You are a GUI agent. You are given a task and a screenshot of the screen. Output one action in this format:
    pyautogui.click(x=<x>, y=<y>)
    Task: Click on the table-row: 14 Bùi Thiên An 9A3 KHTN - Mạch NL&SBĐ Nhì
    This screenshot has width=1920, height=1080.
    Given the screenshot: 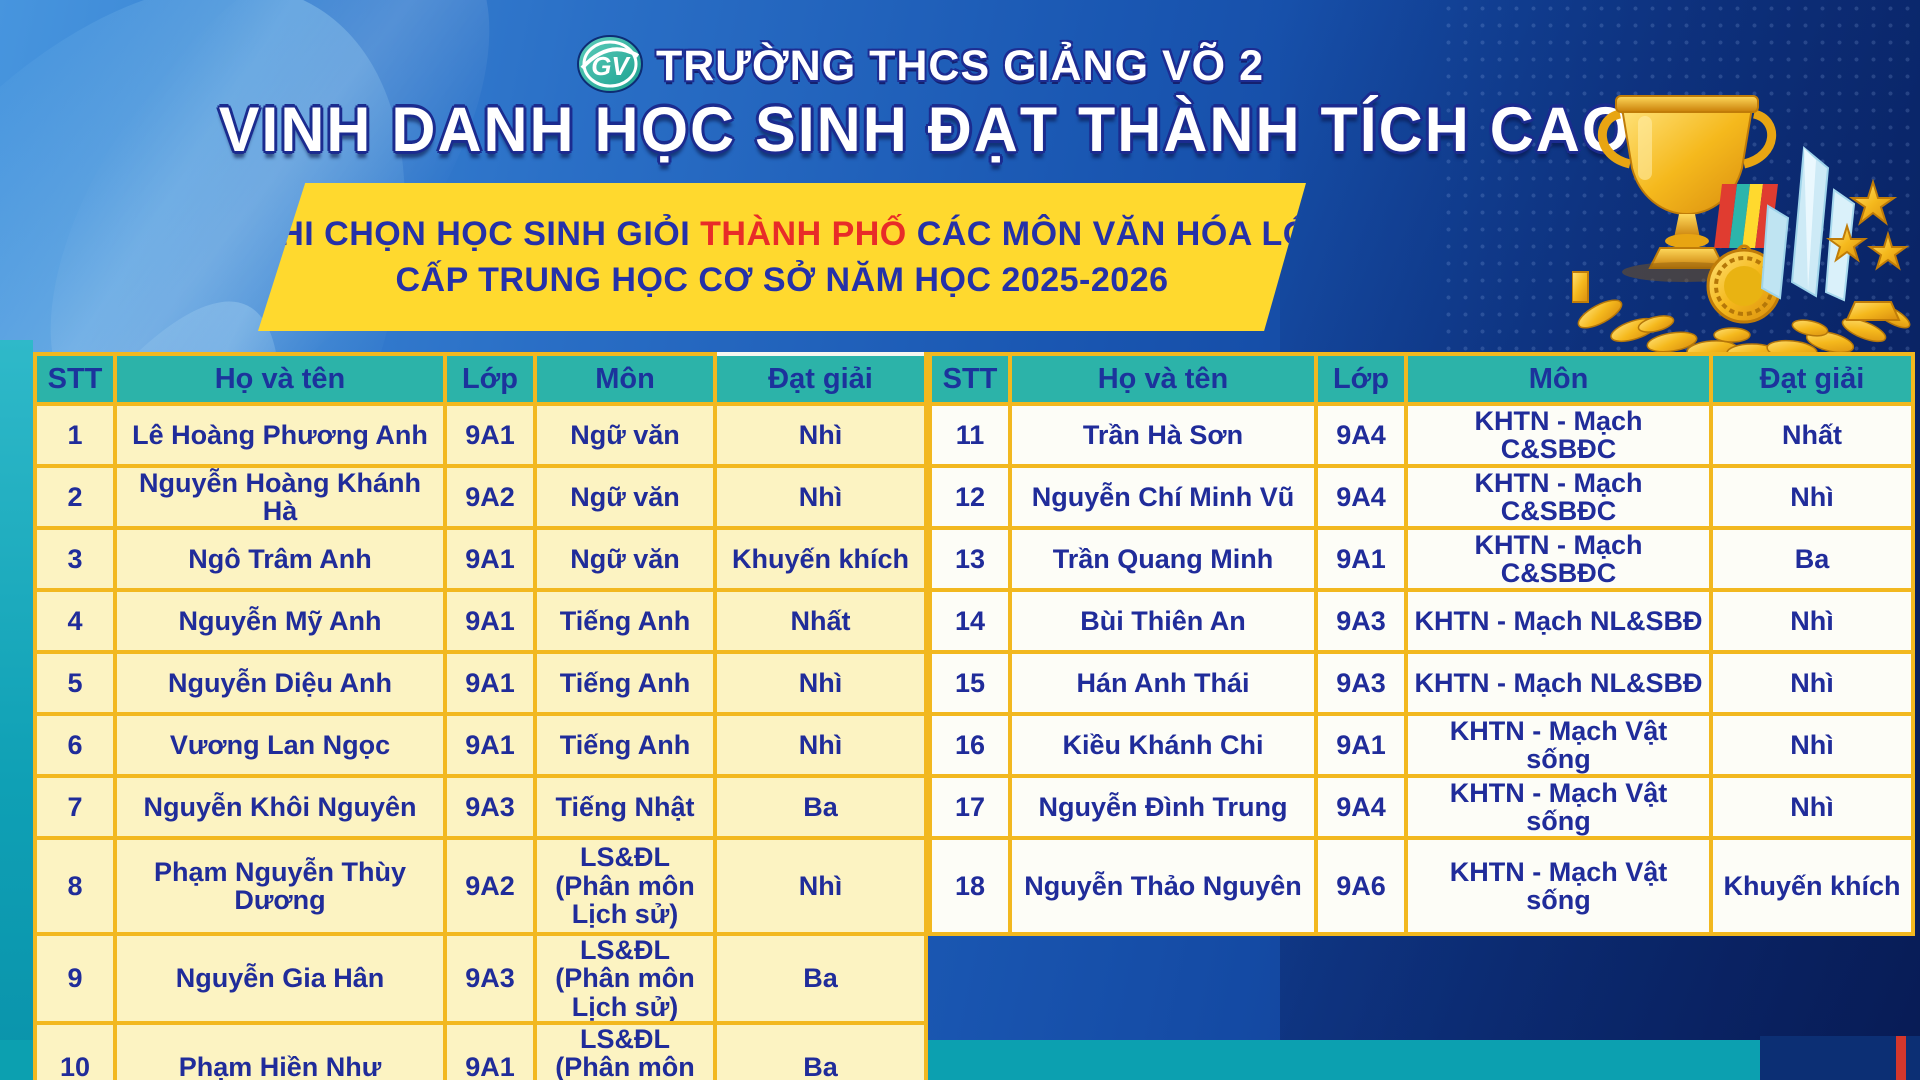 What is the action you would take?
    pyautogui.click(x=1421, y=621)
    